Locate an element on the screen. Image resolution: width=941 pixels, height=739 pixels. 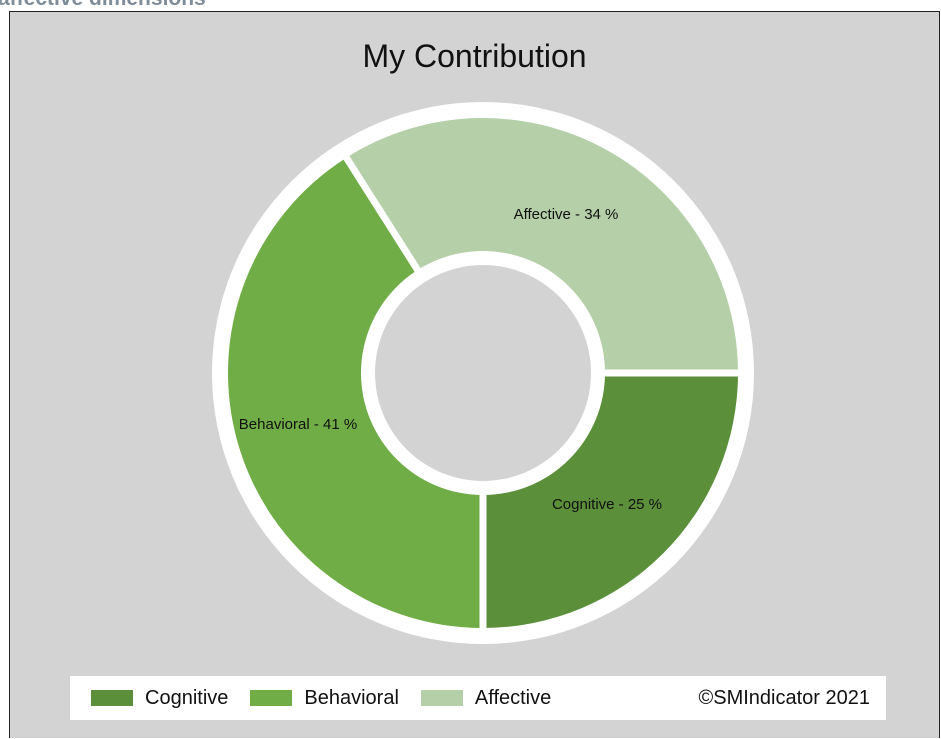
legend-item-affective: Affective is located at coordinates (486, 698).